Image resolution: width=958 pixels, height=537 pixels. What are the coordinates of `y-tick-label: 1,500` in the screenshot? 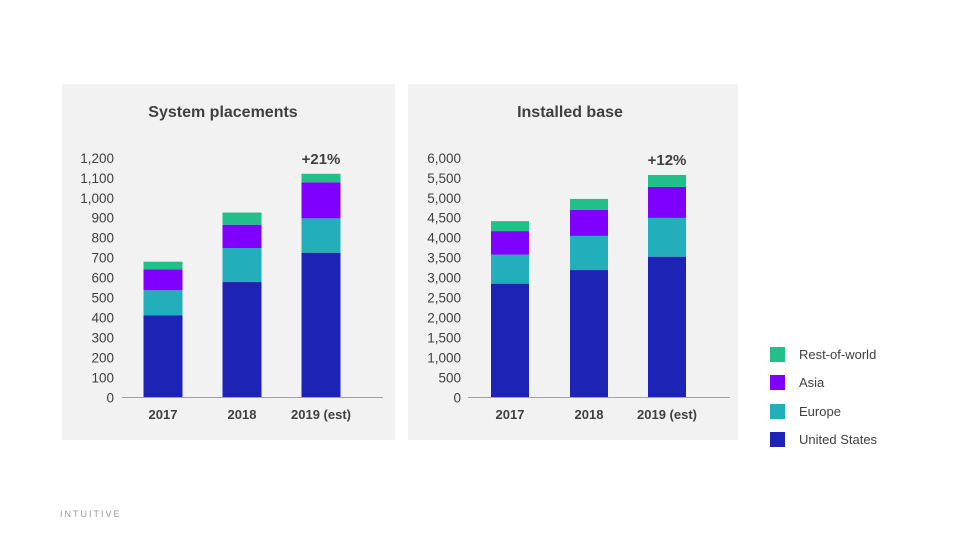 It's located at (444, 338).